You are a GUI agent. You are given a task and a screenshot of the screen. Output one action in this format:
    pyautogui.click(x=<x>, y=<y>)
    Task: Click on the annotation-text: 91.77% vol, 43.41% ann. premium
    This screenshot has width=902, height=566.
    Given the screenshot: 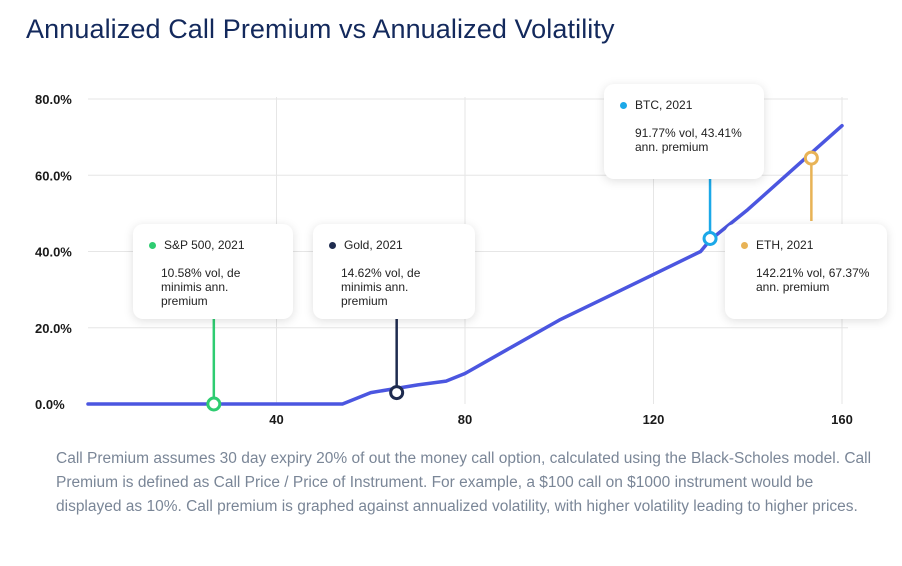 What is the action you would take?
    pyautogui.click(x=688, y=140)
    